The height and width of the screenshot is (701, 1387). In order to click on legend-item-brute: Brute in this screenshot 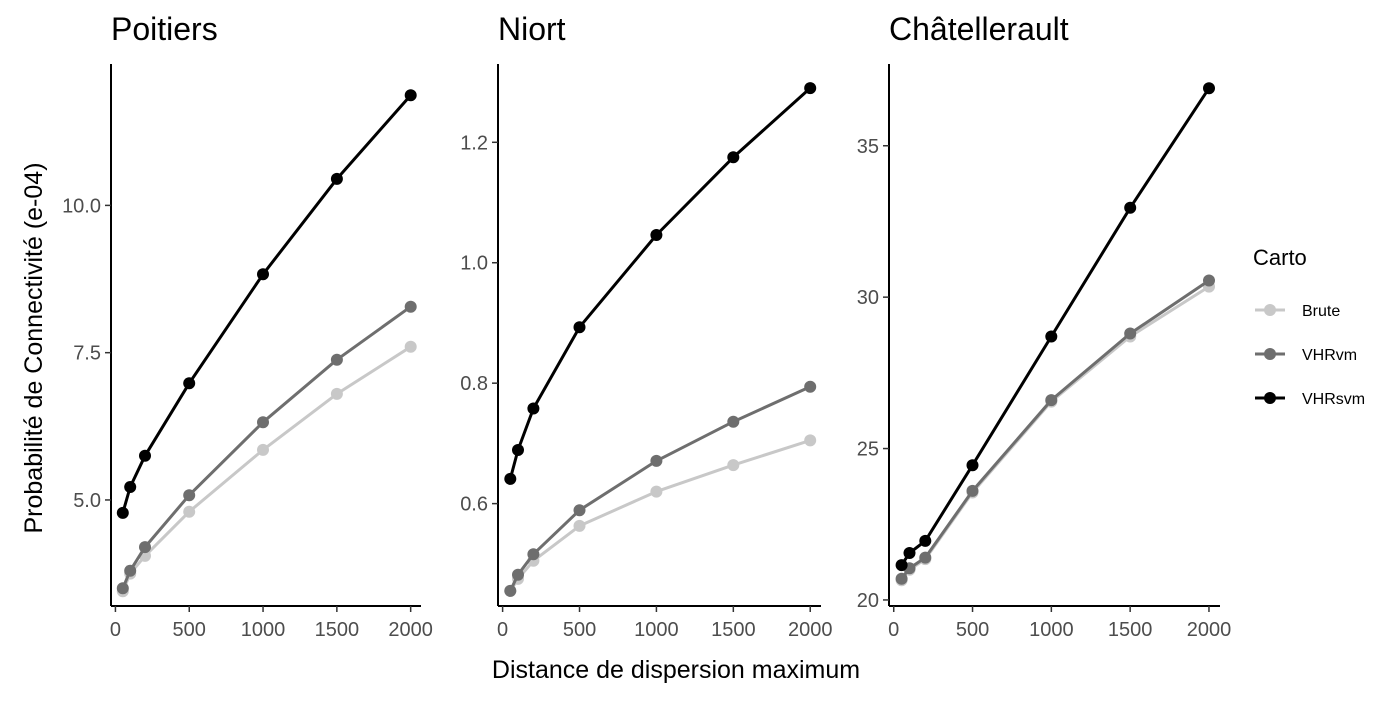, I will do `click(1297, 311)`.